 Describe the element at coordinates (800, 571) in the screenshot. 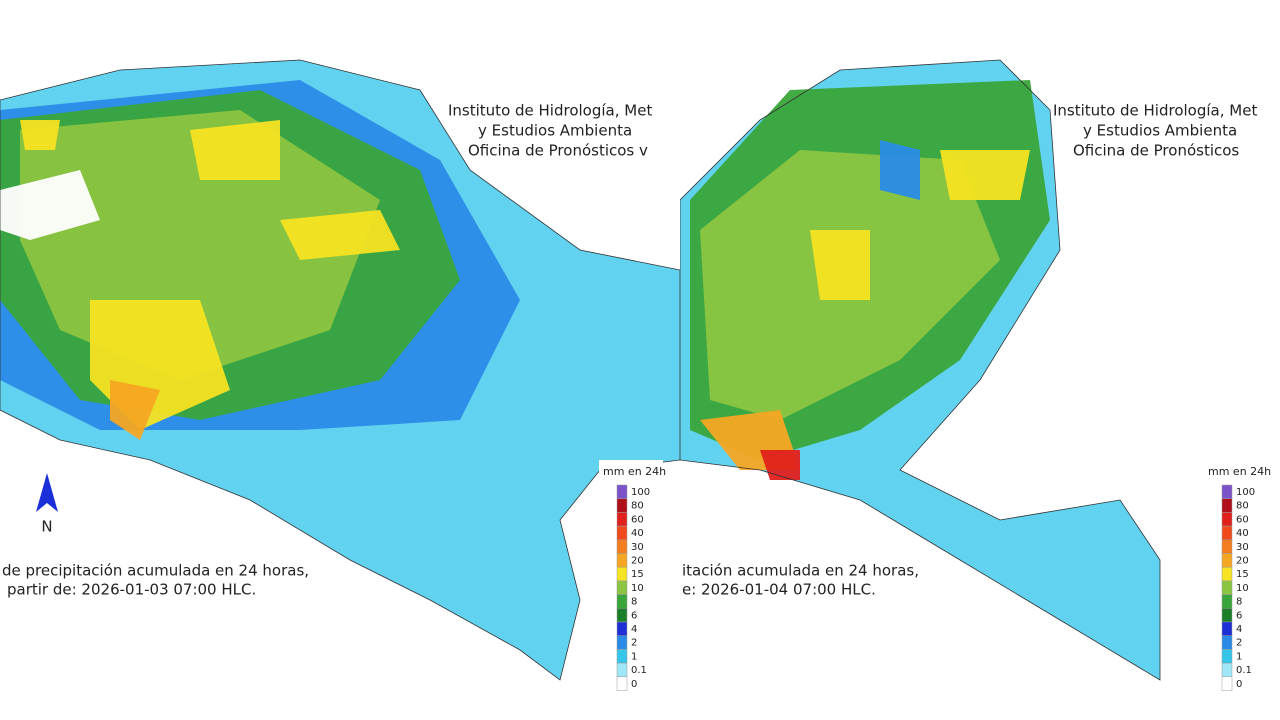

I see `caption-line: itación acumulada en 24 horas,` at that location.